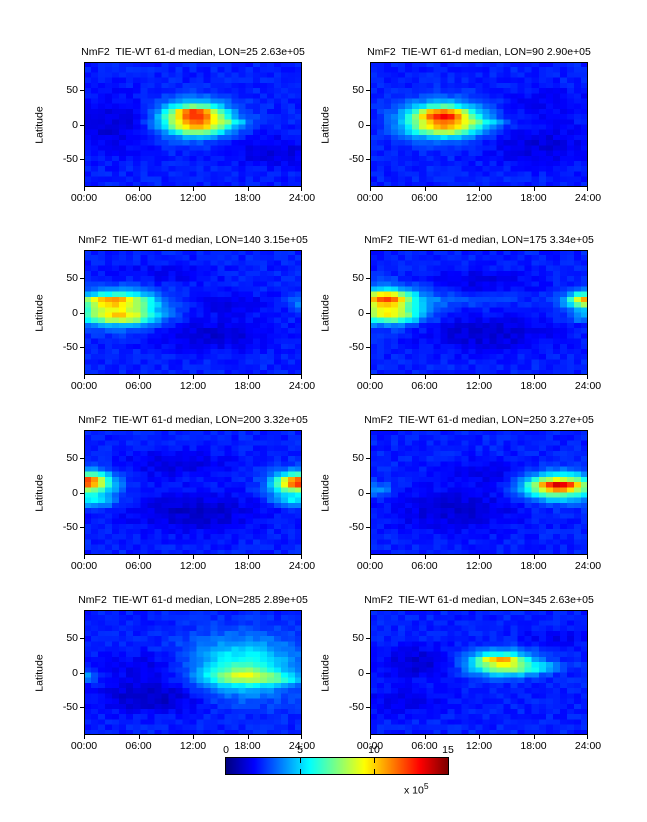 This screenshot has height=822, width=647. What do you see at coordinates (300, 750) in the screenshot?
I see `colorbar-tick-label: 5` at bounding box center [300, 750].